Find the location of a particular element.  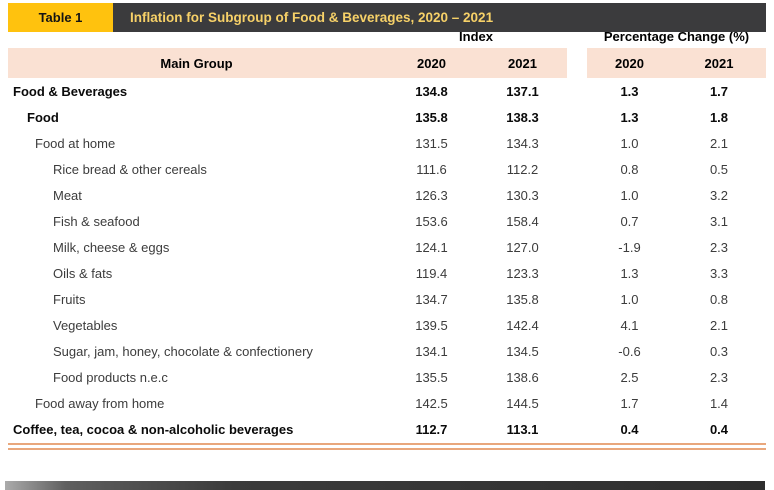

row-value-index-2021: 138.6 is located at coordinates (522, 377).